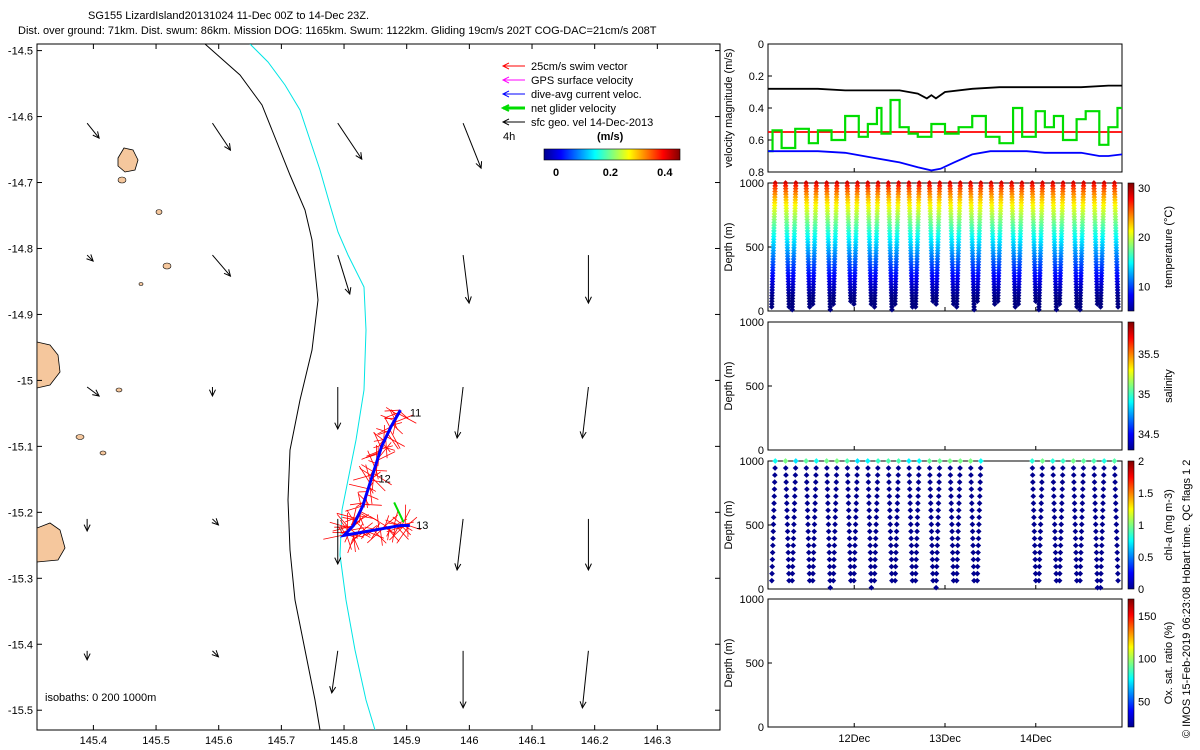 The width and height of the screenshot is (1200, 750). Describe the element at coordinates (20, 579) in the screenshot. I see `map-y-tick-label: -15.3` at that location.